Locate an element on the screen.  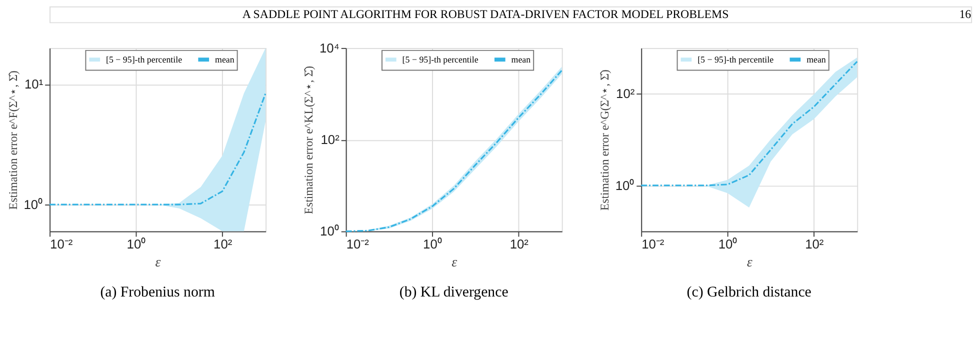
y-axis-title: Estimation error e^F(Σ^⋆, Σ̂) is located at coordinates (13, 140).